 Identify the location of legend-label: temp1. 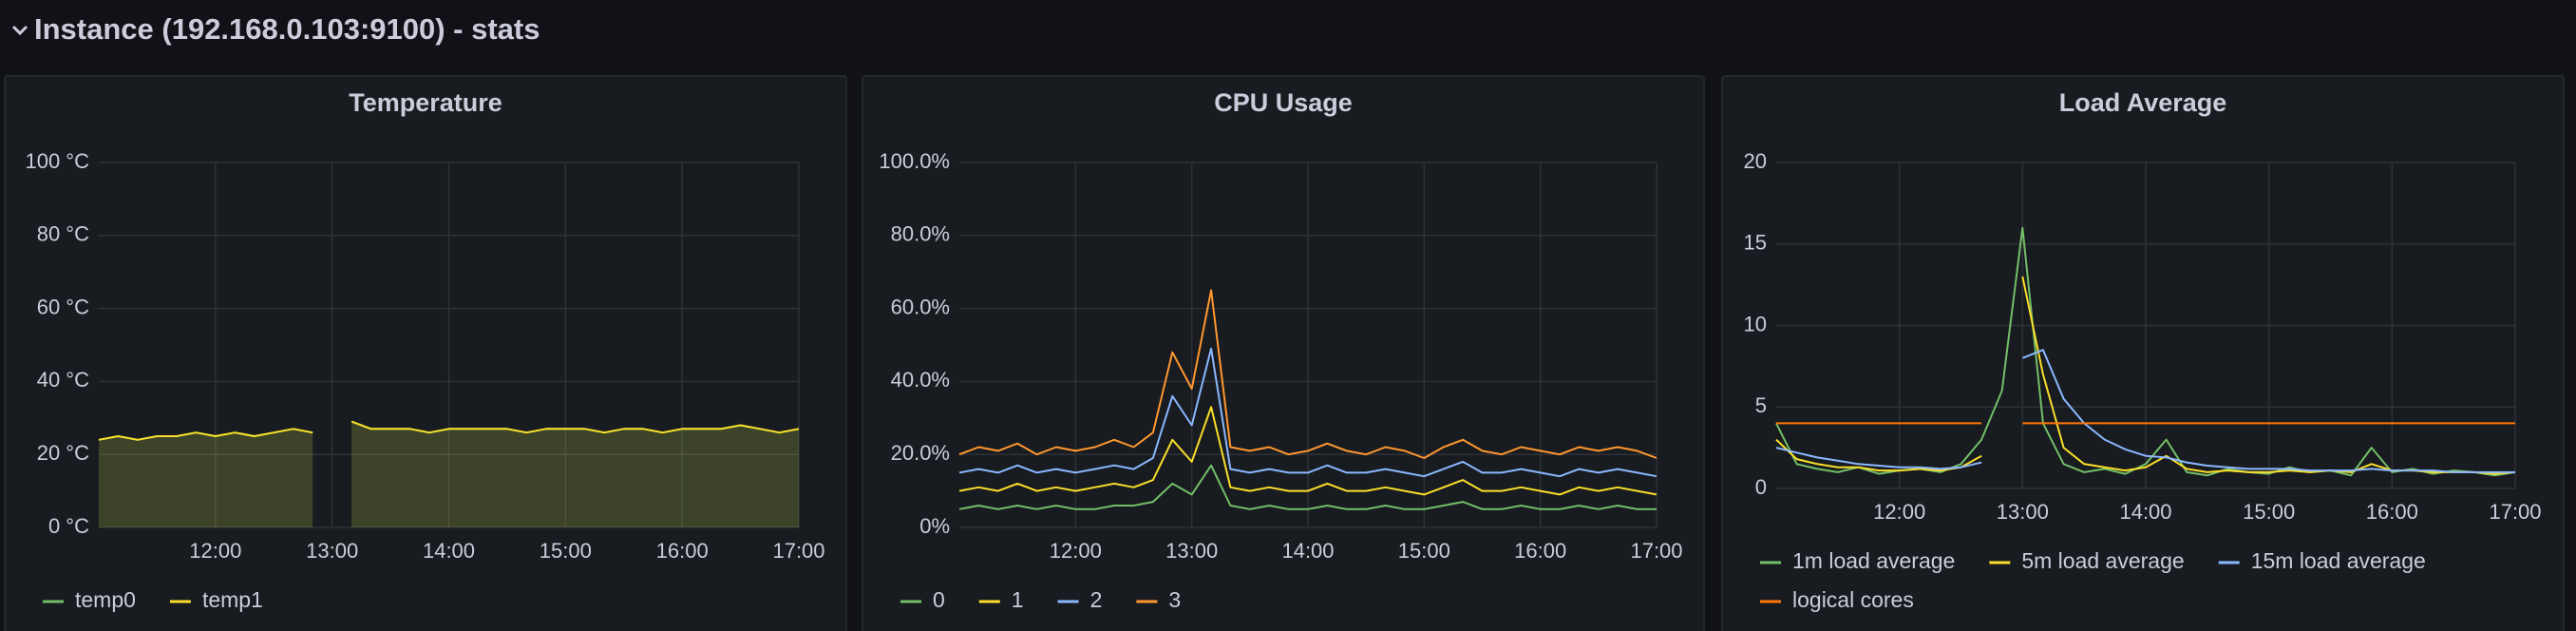
(232, 600).